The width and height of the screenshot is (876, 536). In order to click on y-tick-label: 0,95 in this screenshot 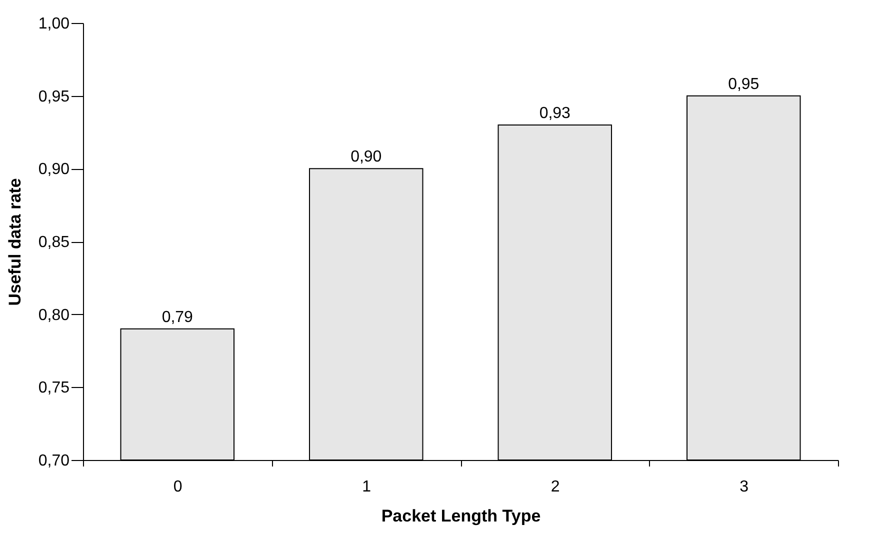, I will do `click(54, 97)`.